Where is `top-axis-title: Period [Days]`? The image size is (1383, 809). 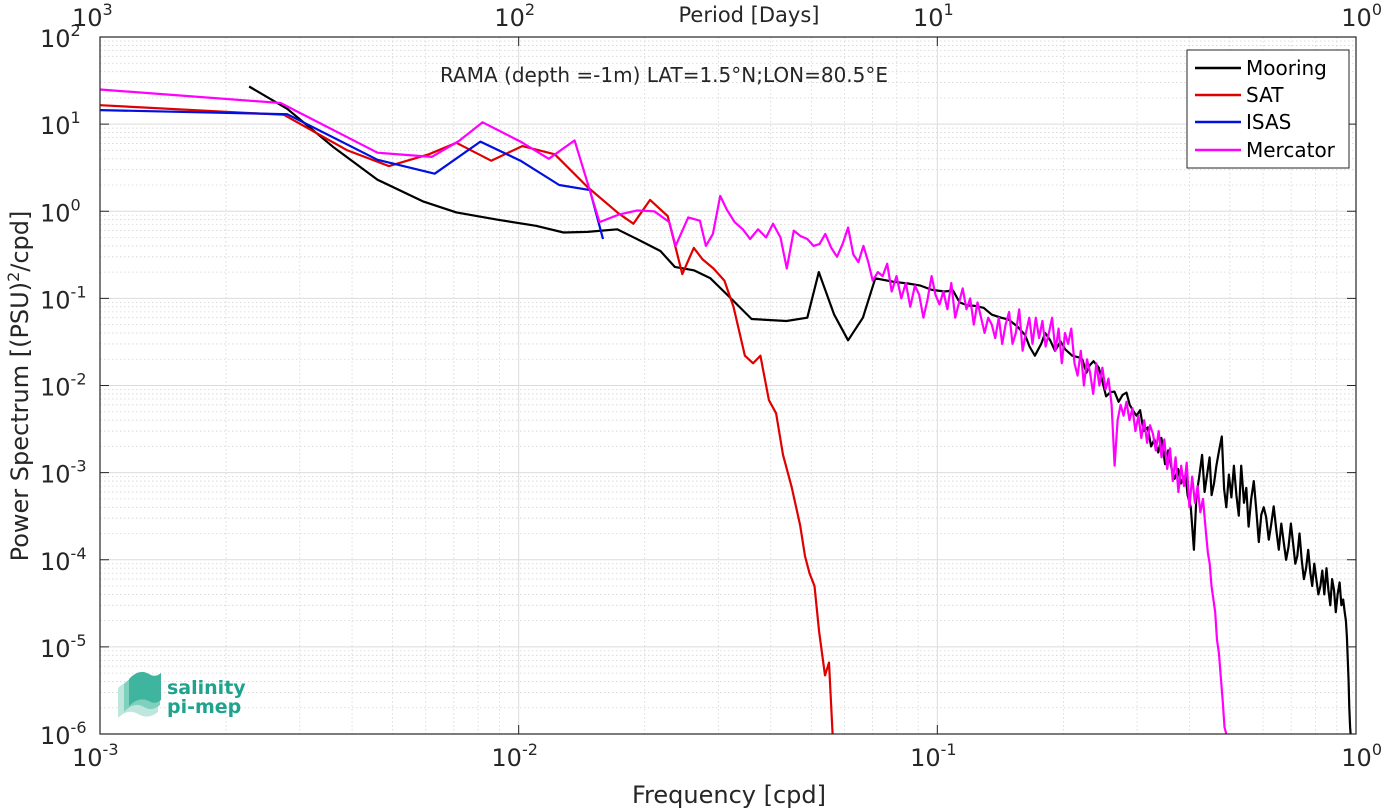 top-axis-title: Period [Days] is located at coordinates (749, 15).